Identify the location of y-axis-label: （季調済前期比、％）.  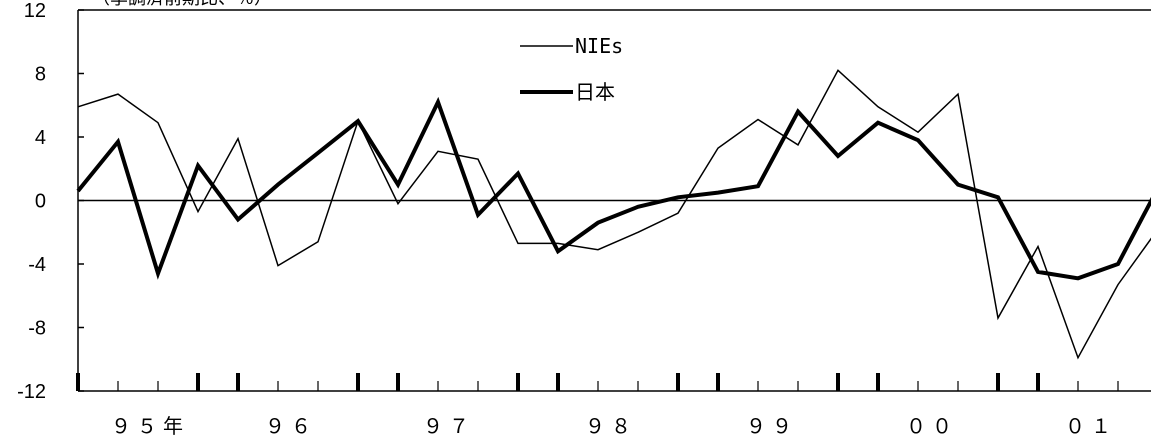
(182, 4).